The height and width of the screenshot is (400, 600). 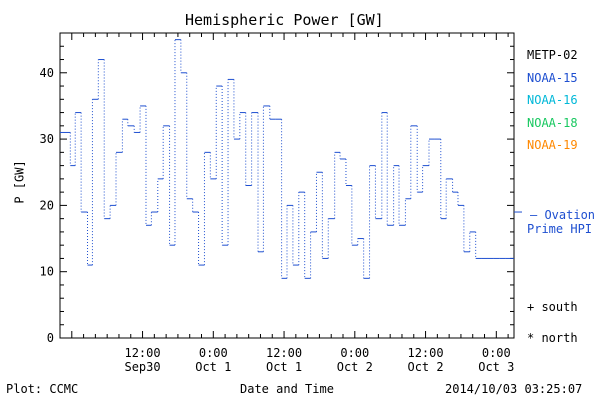 What do you see at coordinates (47, 139) in the screenshot?
I see `y-tick-label: 30` at bounding box center [47, 139].